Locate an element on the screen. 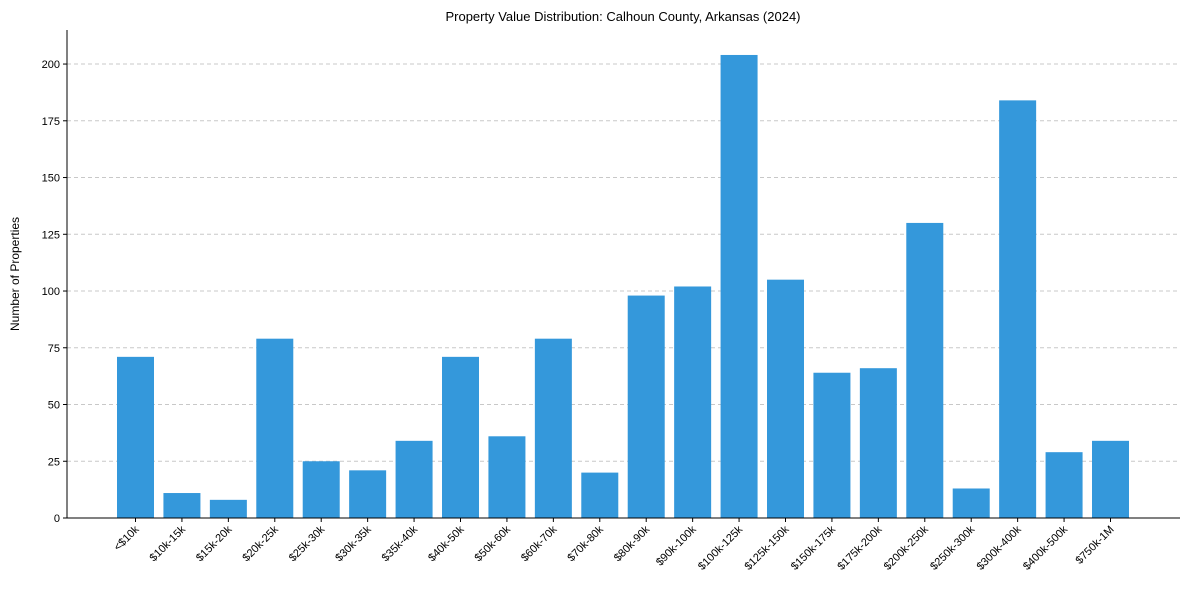  x-tick-label: $100k-125k is located at coordinates (720, 547).